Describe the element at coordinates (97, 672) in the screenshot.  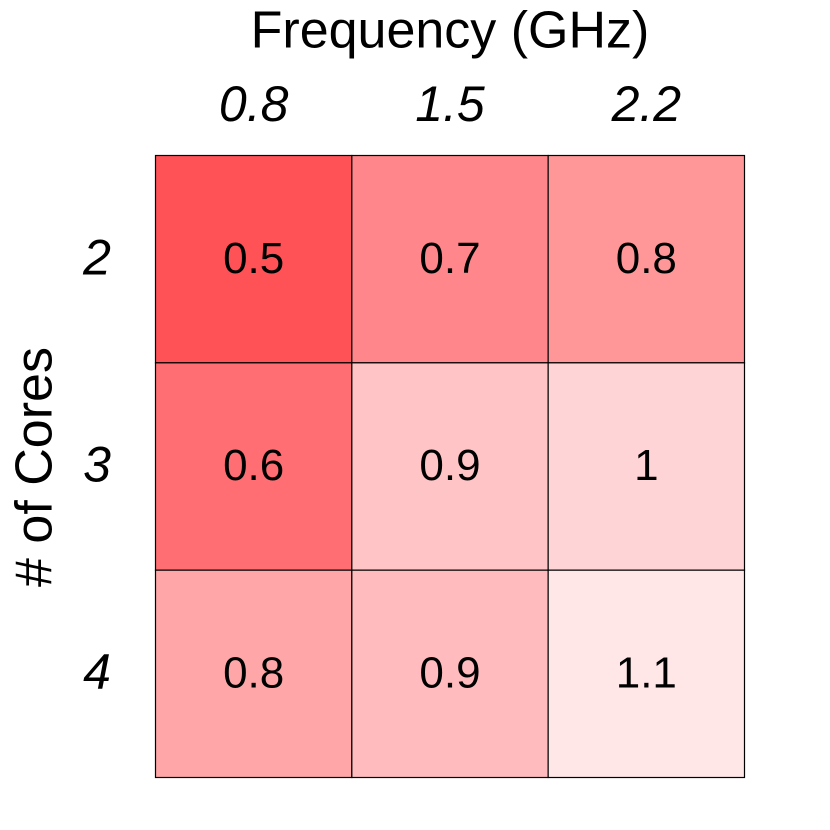
I see `y-tick-label: 4` at that location.